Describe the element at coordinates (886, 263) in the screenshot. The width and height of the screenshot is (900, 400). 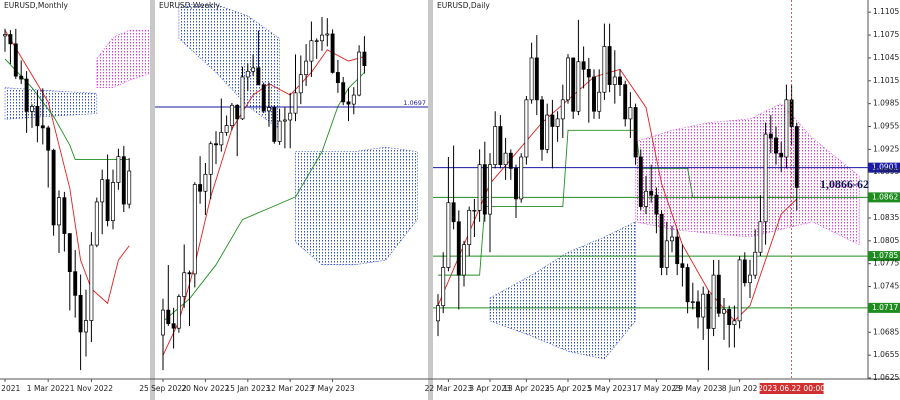
I see `price-tick-label: 1.0775` at that location.